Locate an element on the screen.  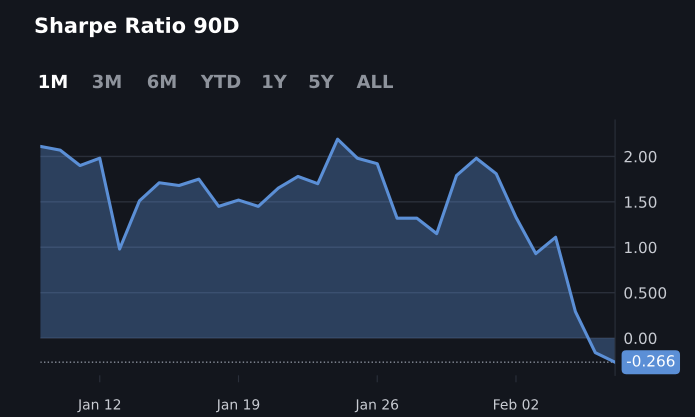
chart-title: Sharpe Ratio 90D is located at coordinates (137, 27).